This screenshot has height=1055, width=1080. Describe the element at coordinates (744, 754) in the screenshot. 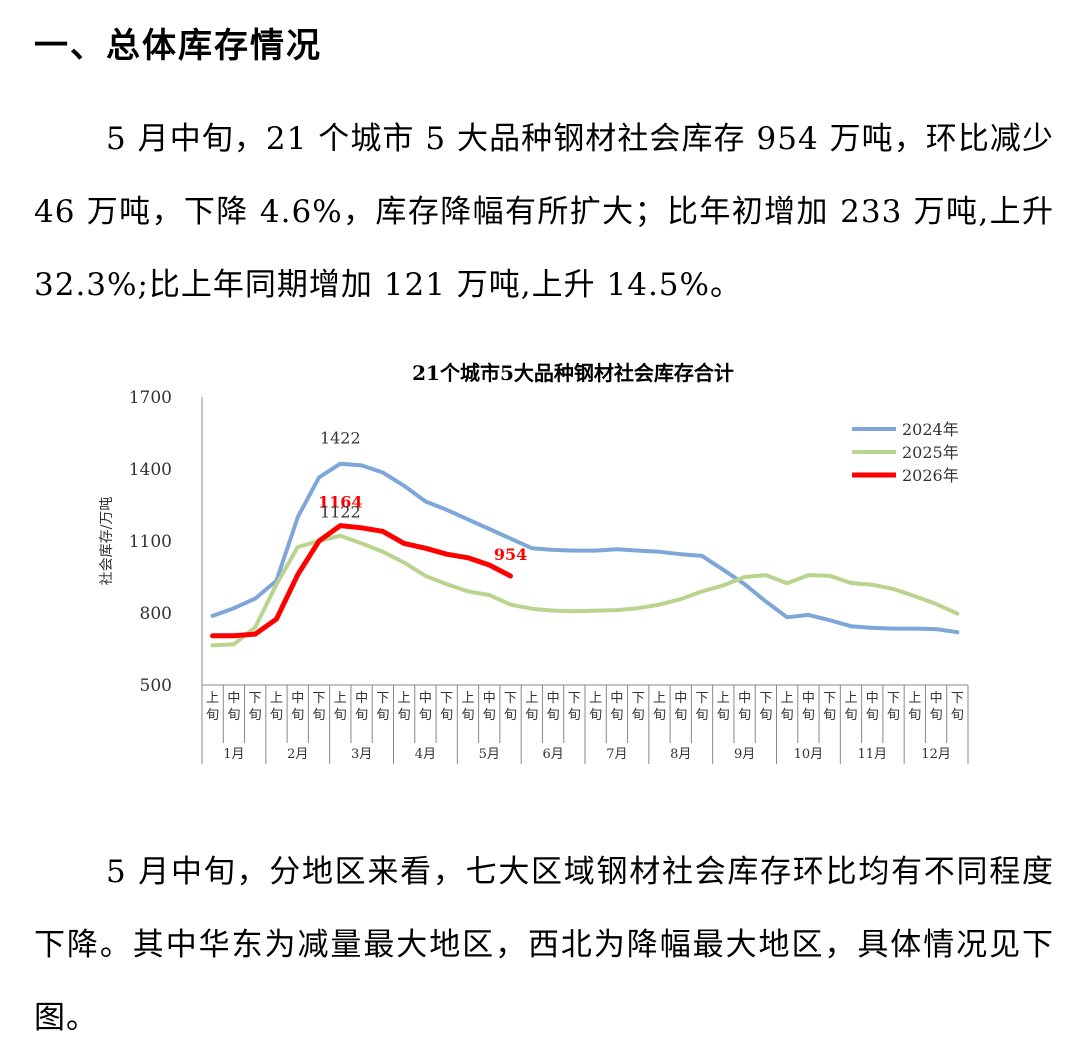

I see `month-label: 9月` at that location.